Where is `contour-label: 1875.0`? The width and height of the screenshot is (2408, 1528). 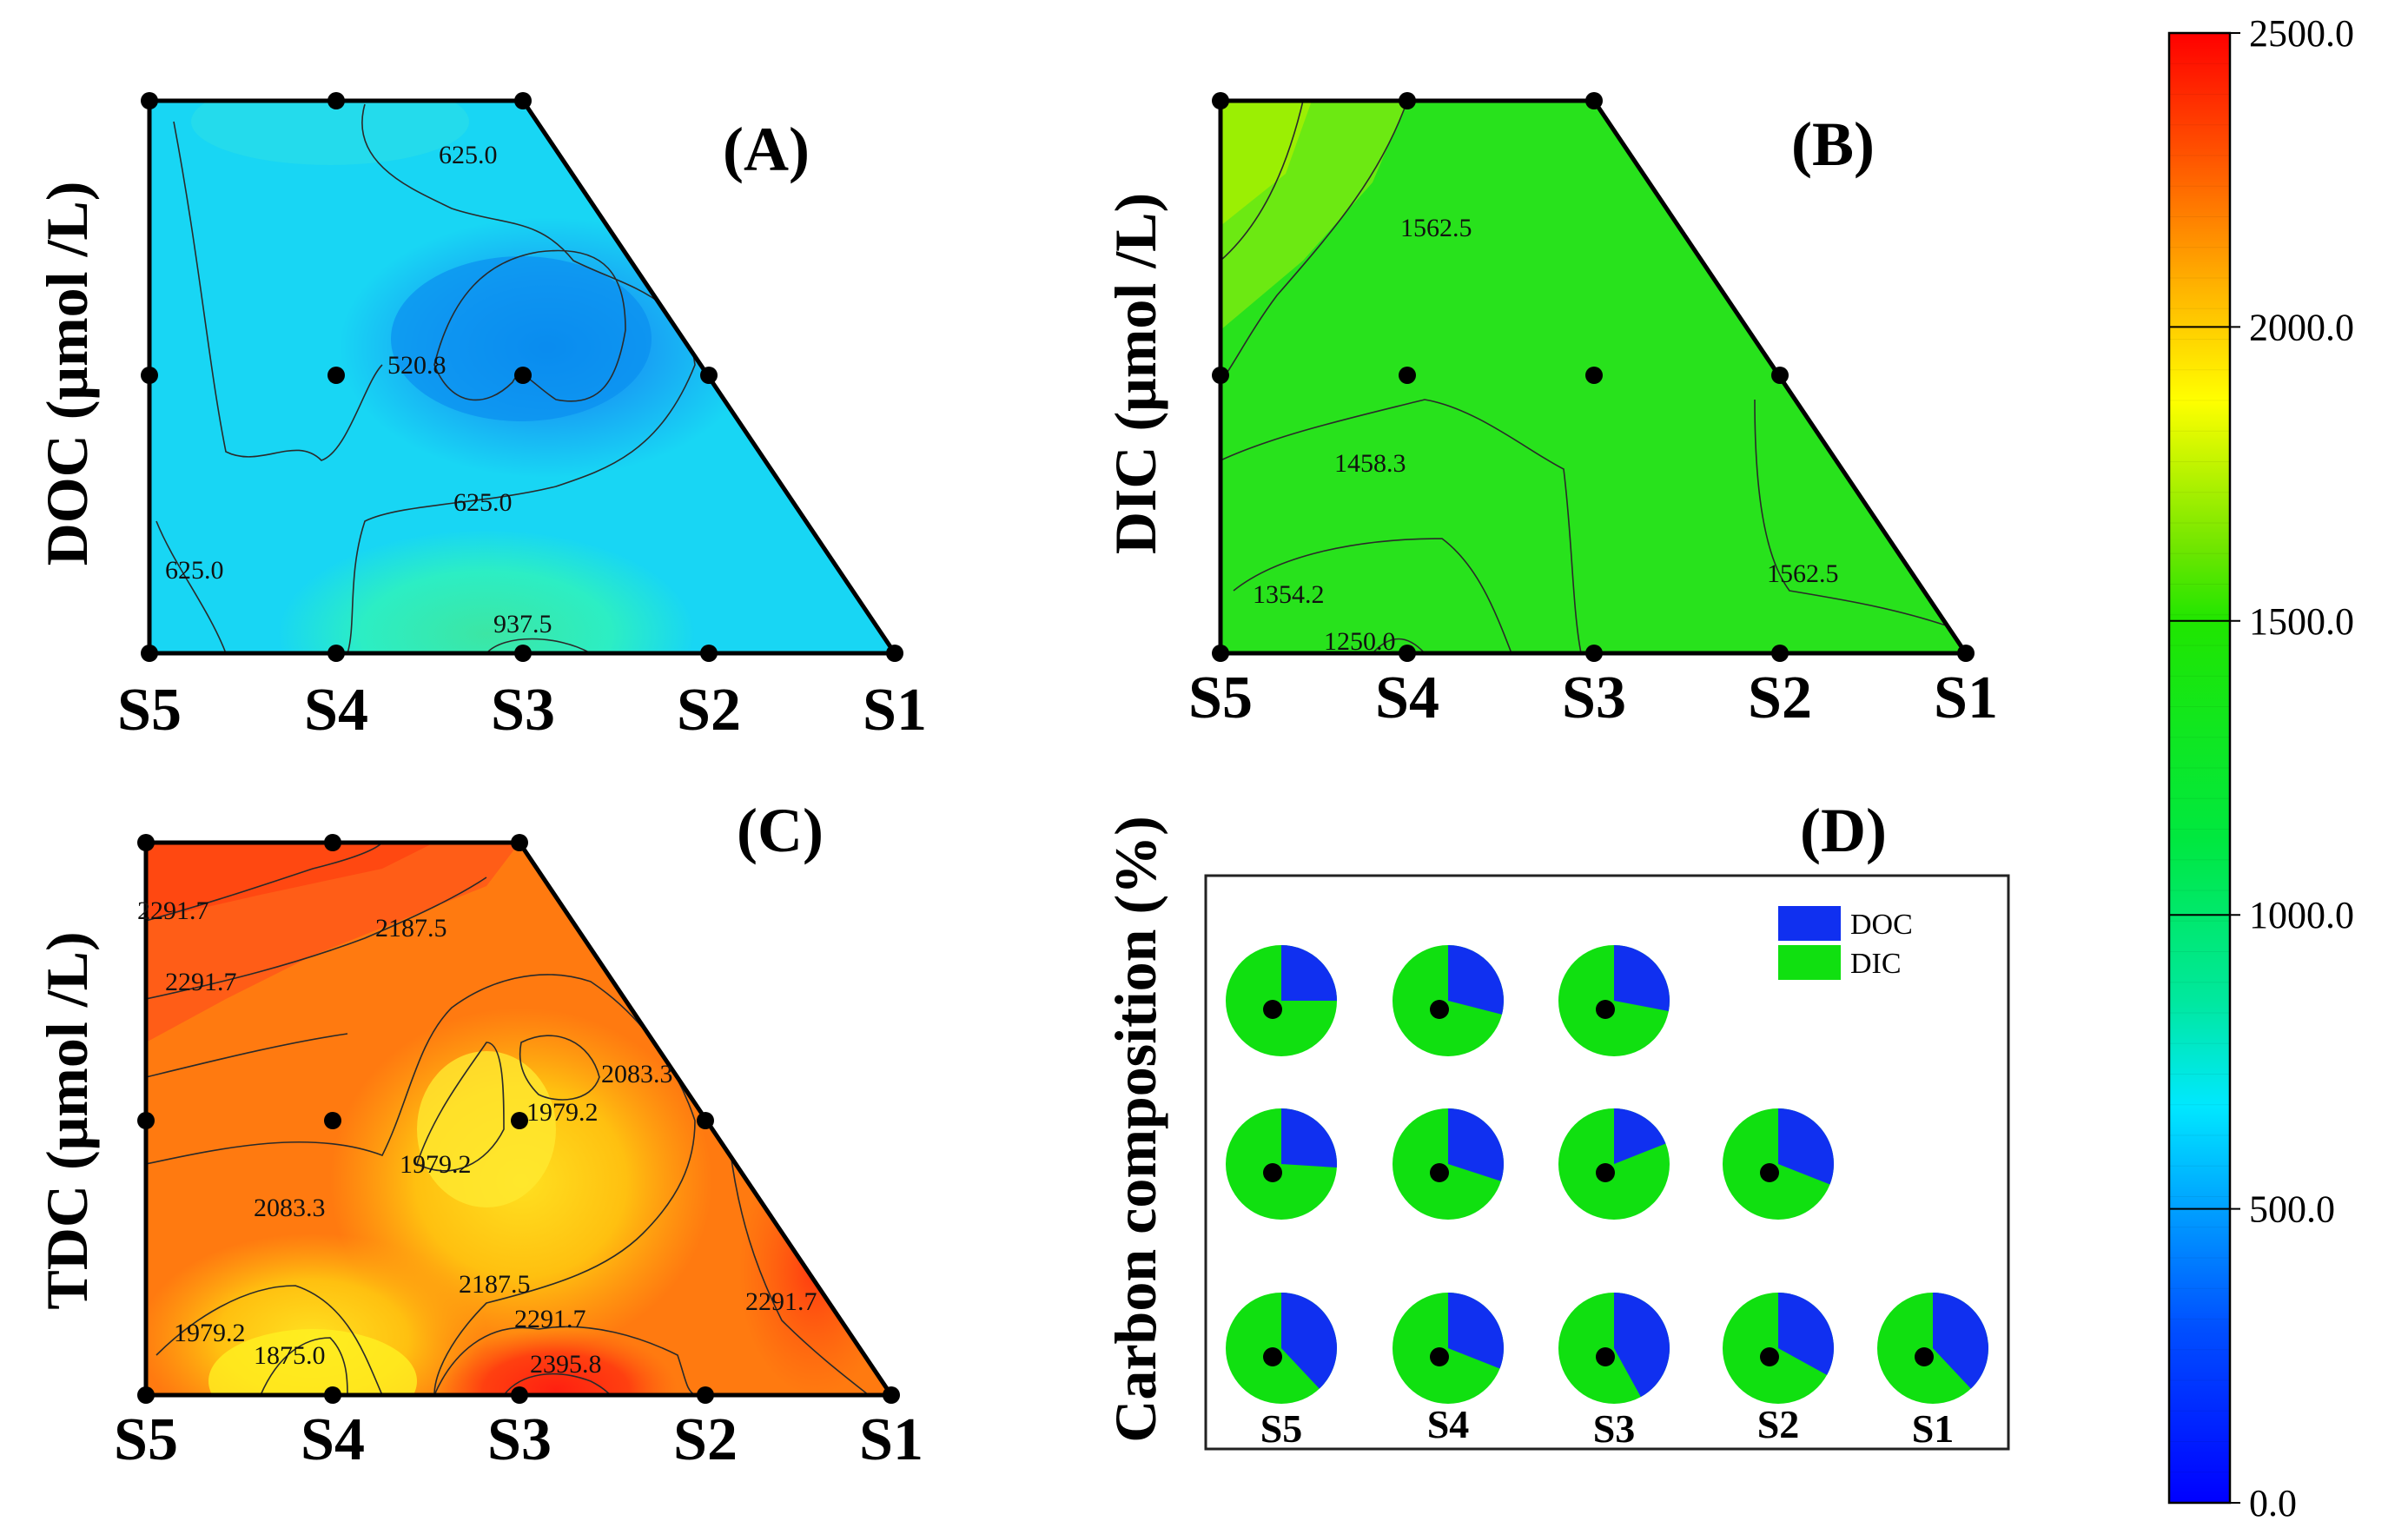 contour-label: 1875.0 is located at coordinates (290, 1355).